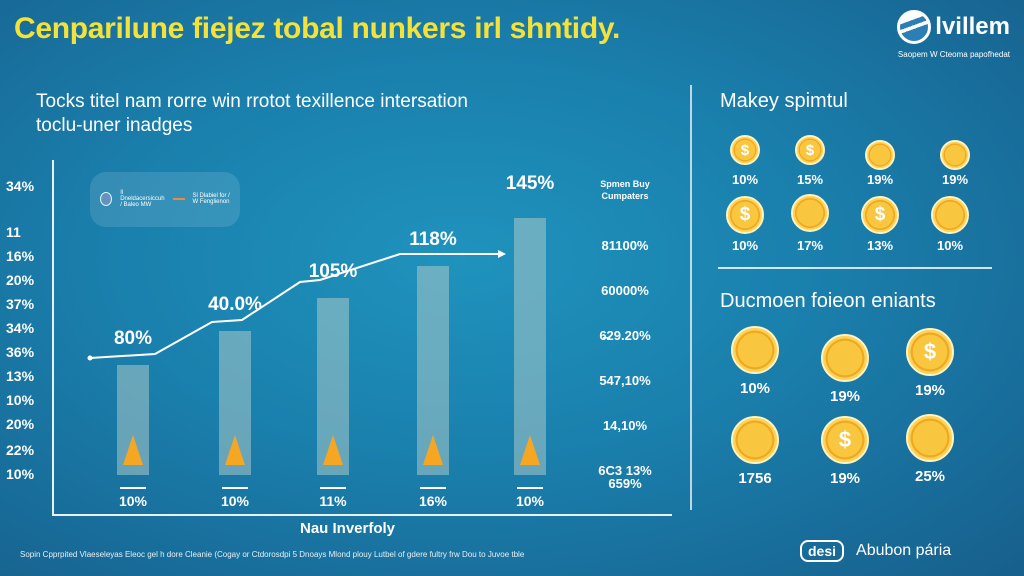 This screenshot has width=1024, height=576. I want to click on bar-value-label: 105%, so click(333, 271).